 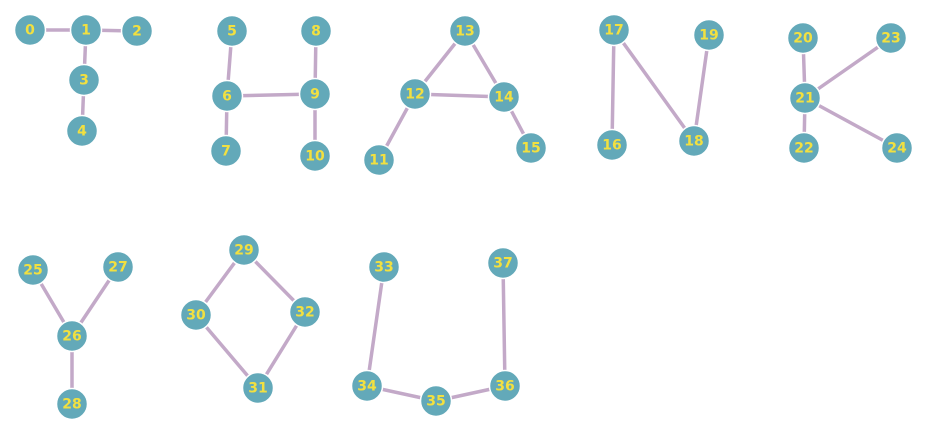 I want to click on graph-node-11: 11, so click(x=379, y=160).